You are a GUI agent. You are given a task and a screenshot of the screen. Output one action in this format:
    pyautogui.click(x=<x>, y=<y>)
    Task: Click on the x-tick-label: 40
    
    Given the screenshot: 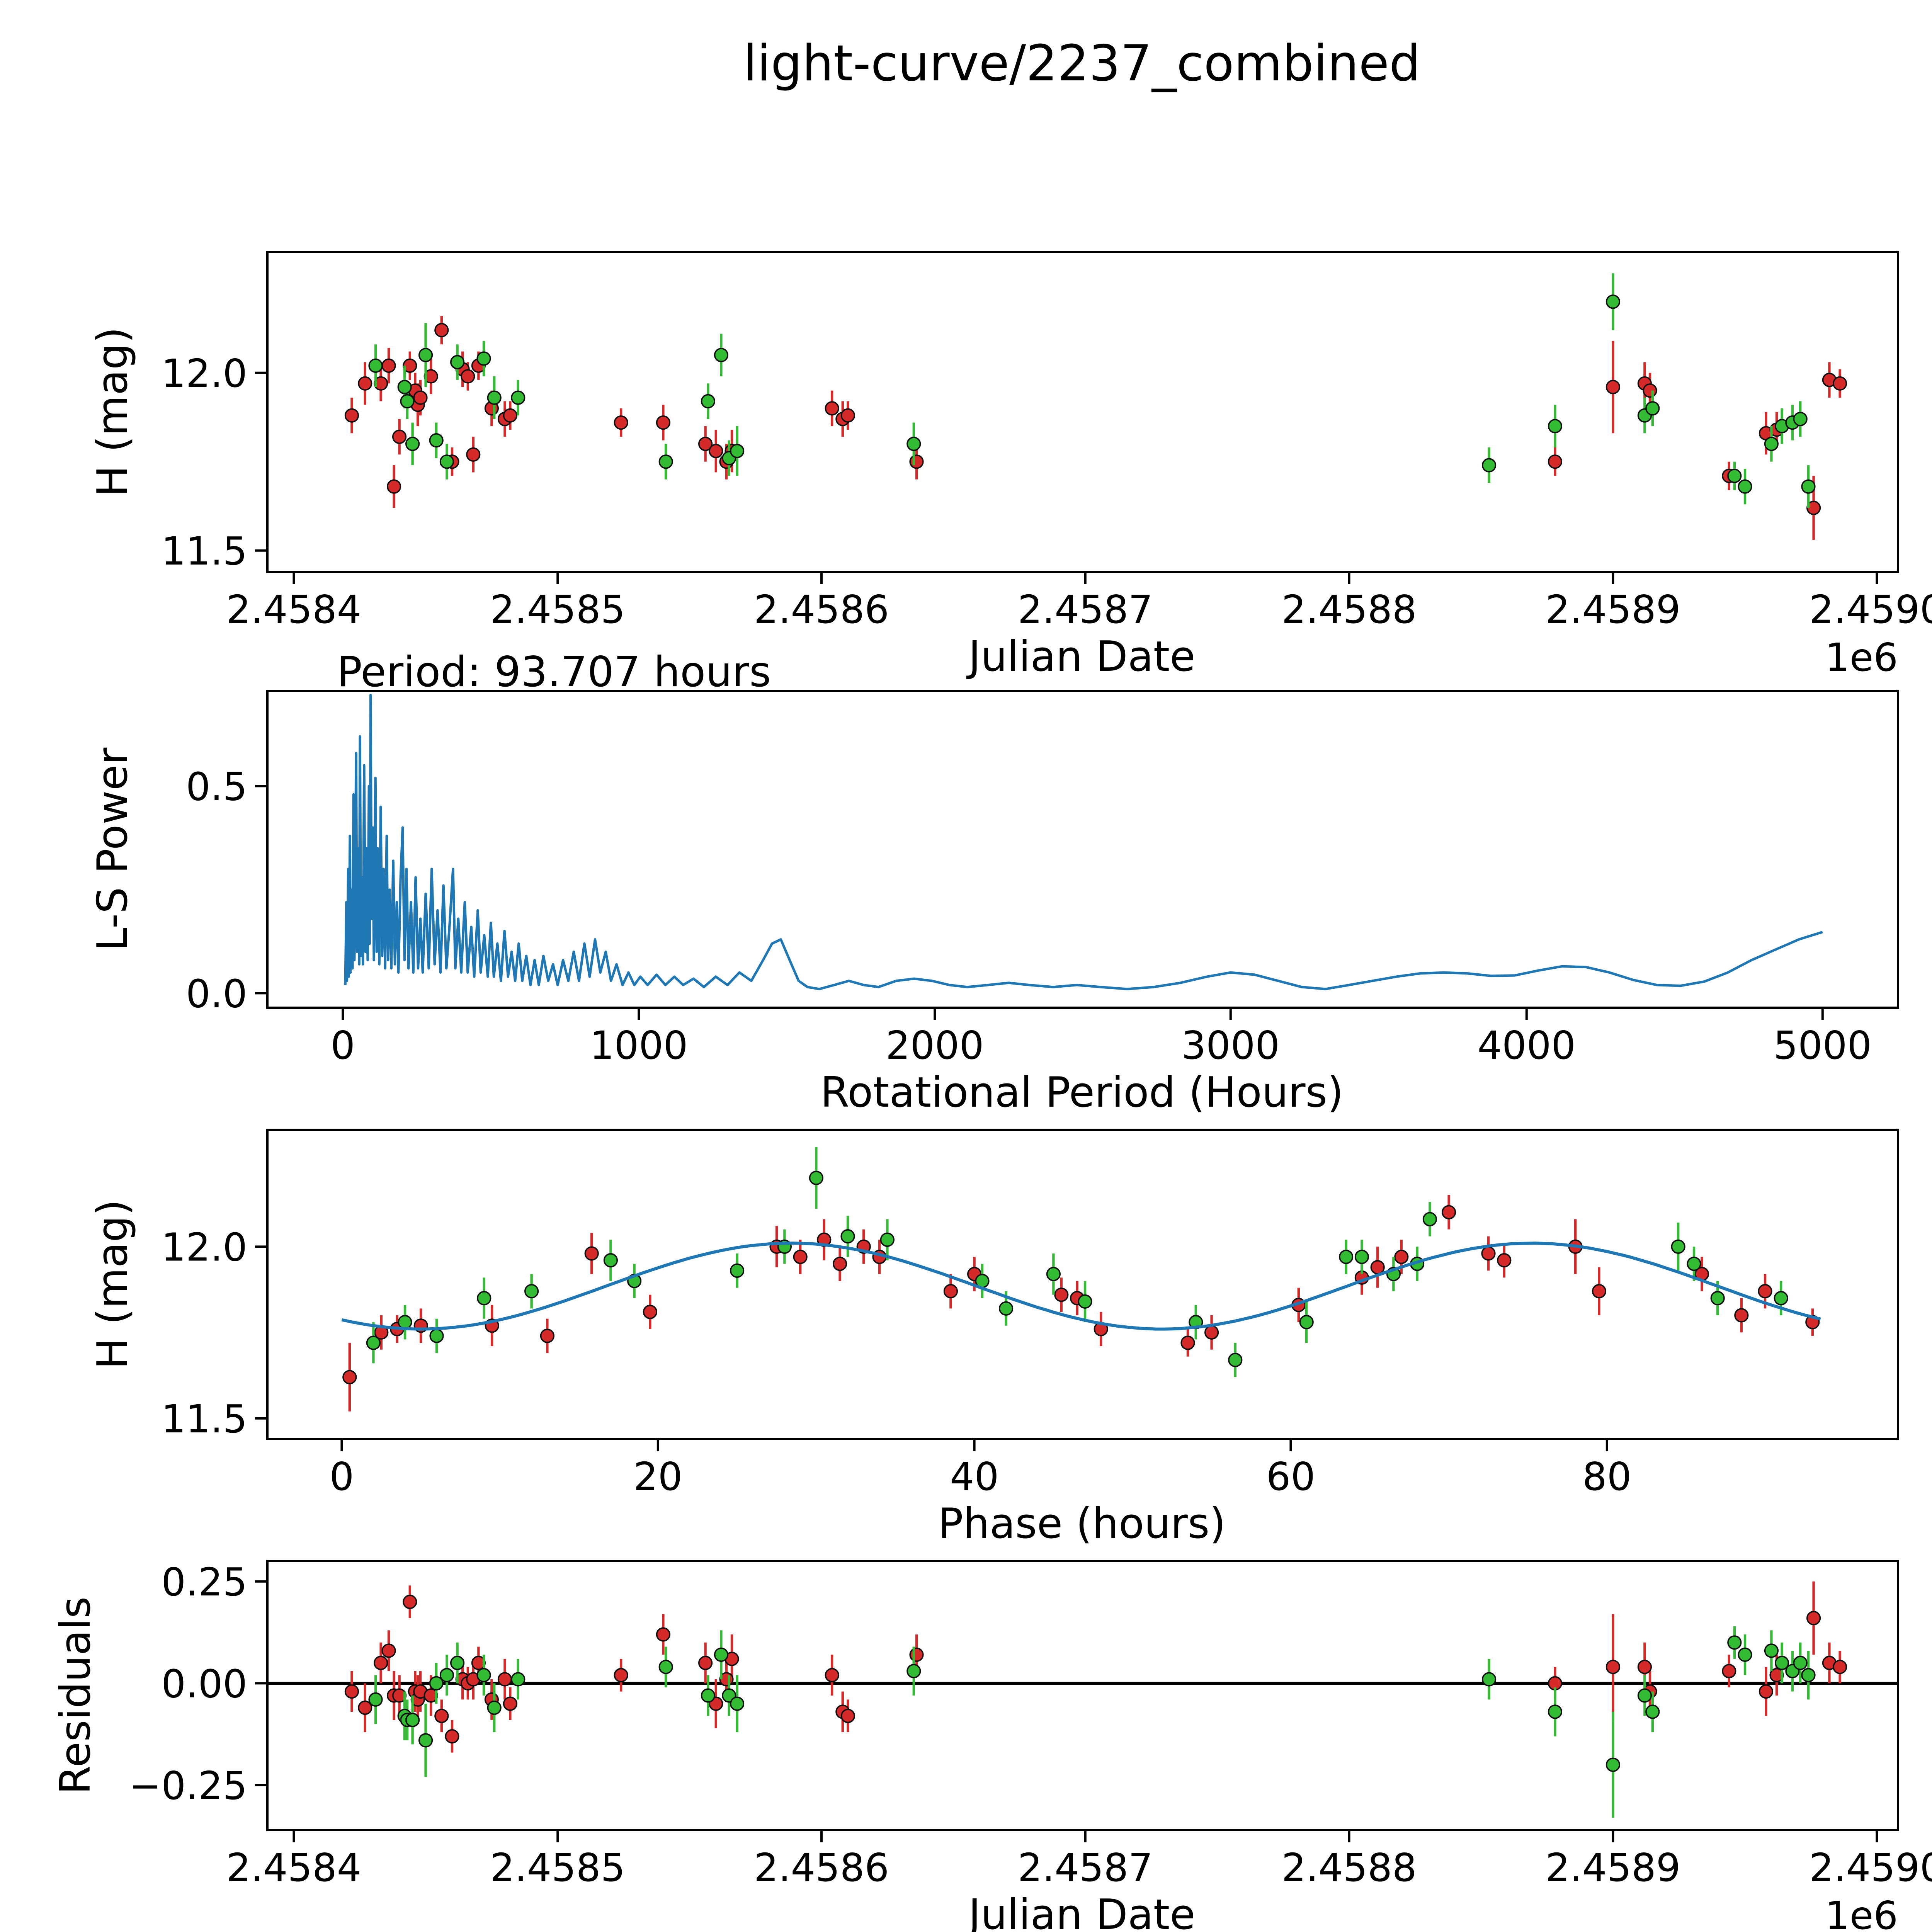 What is the action you would take?
    pyautogui.click(x=975, y=1476)
    